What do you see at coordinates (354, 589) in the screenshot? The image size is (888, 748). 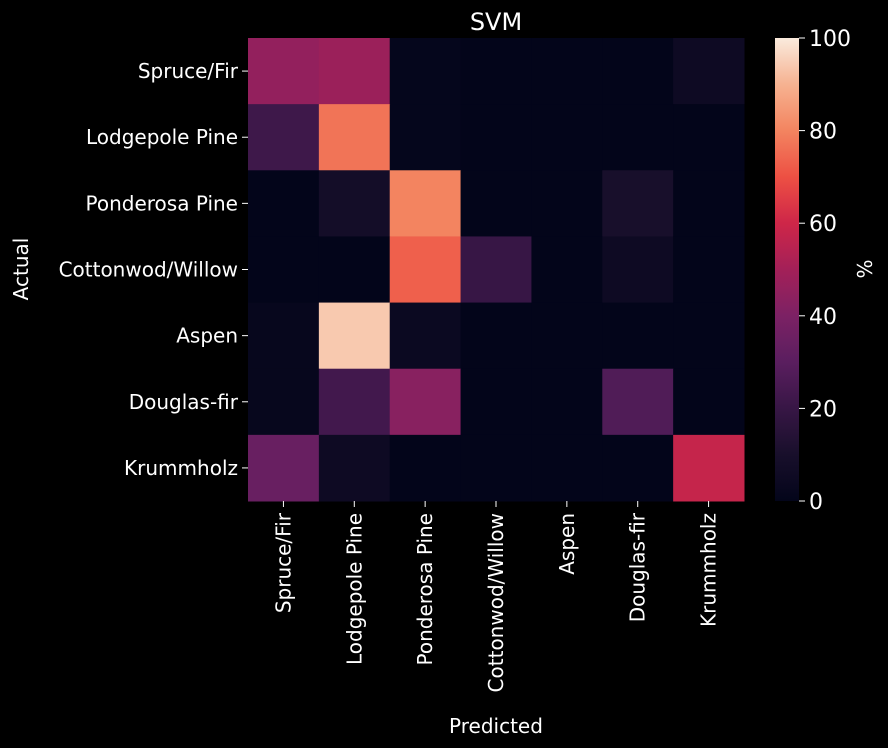 I see `x-tick-label: Lodgepole Pine` at bounding box center [354, 589].